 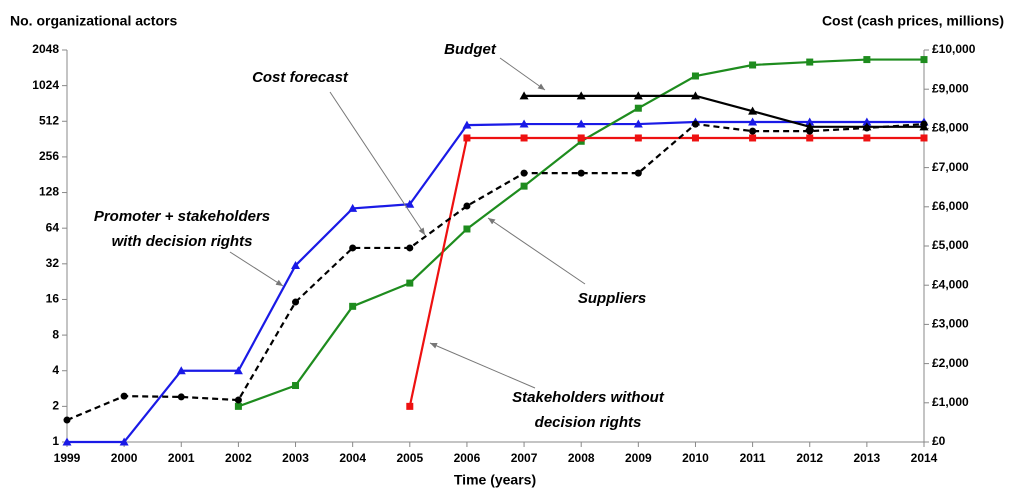 I want to click on y-tick-label: 4, so click(x=55, y=370).